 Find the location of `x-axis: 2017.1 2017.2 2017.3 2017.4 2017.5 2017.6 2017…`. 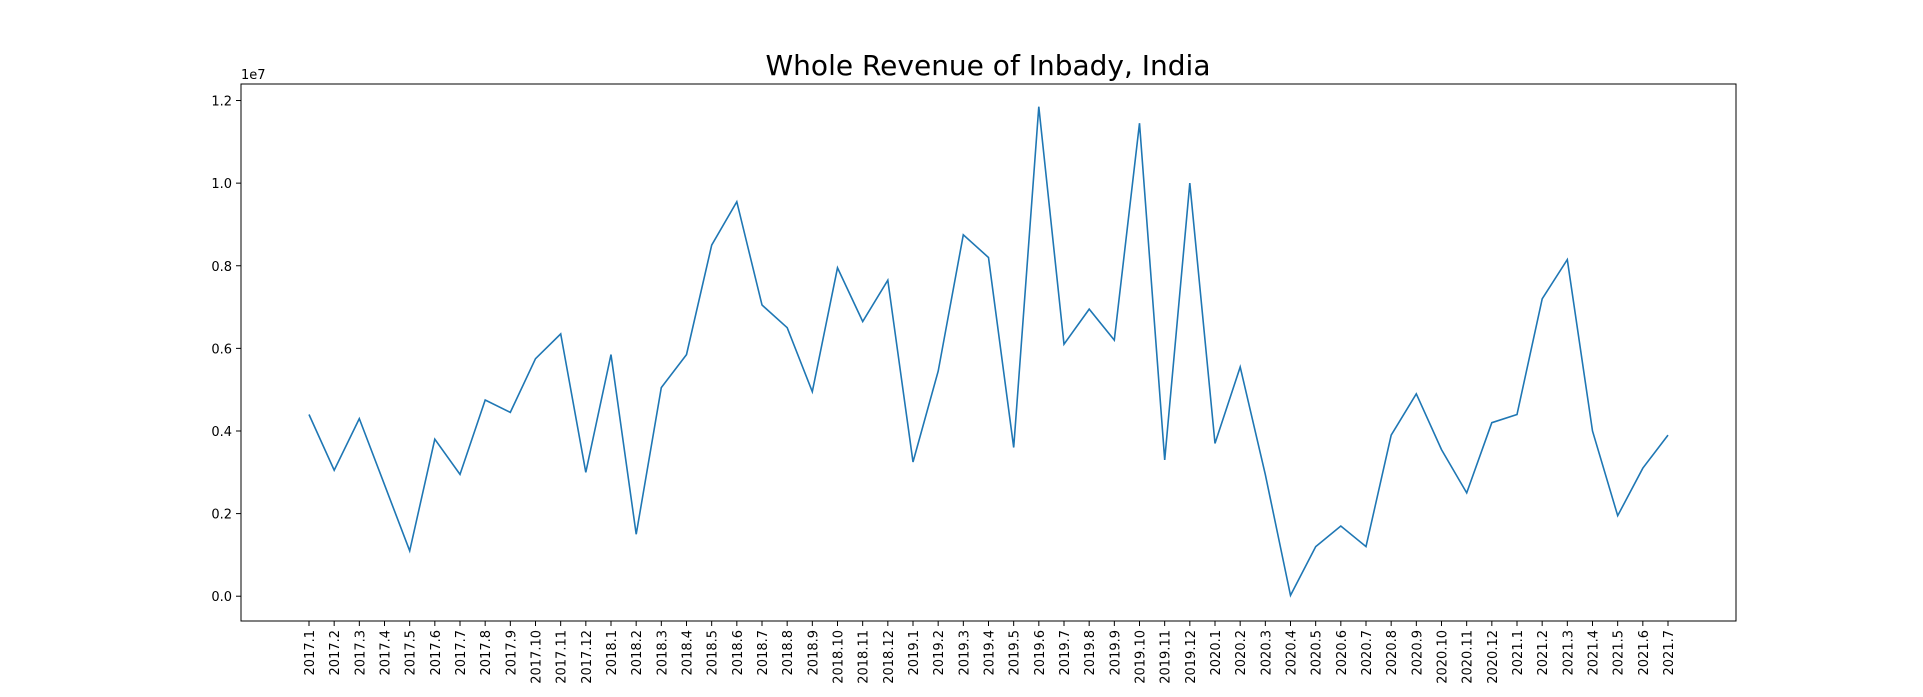

x-axis: 2017.1 2017.2 2017.3 2017.4 2017.5 2017.6 2017… is located at coordinates (990, 652).